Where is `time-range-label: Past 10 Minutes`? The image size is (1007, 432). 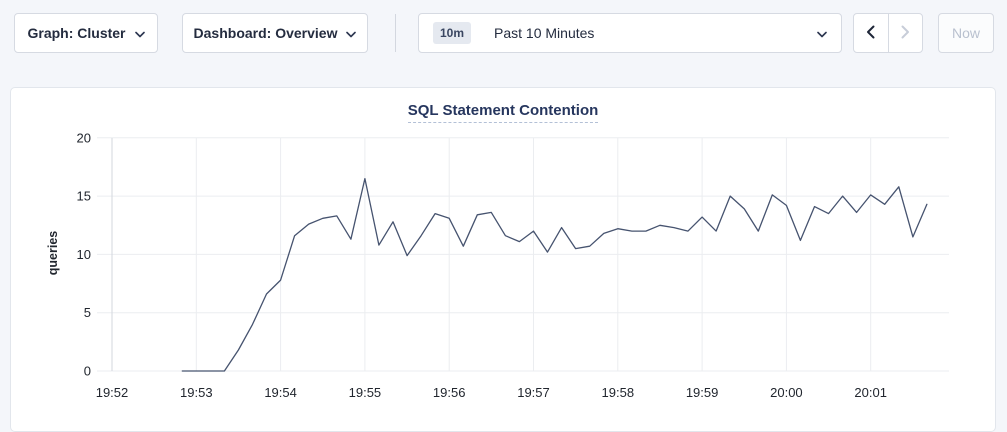
time-range-label: Past 10 Minutes is located at coordinates (544, 33).